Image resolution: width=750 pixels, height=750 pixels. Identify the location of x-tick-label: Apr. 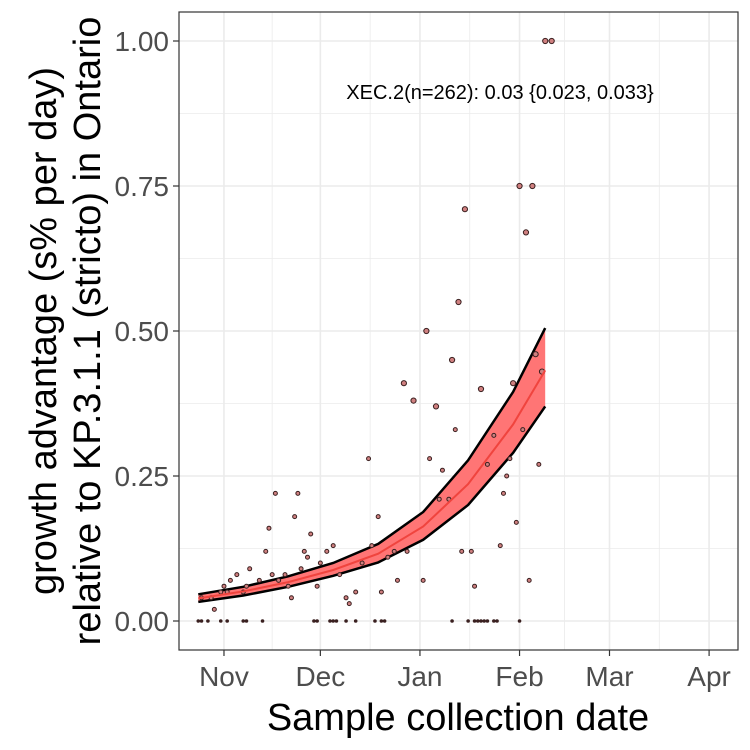
(709, 676).